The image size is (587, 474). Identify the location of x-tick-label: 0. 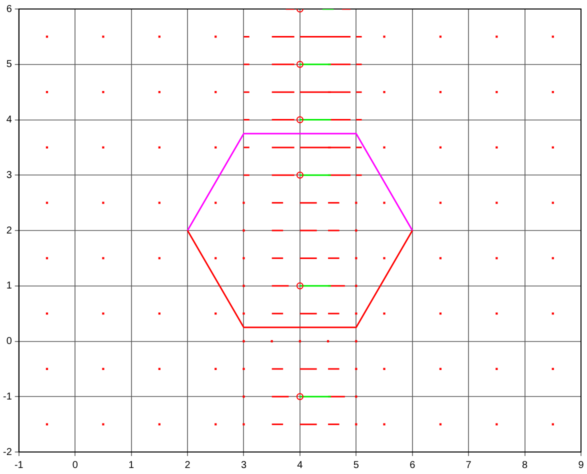
(75, 465).